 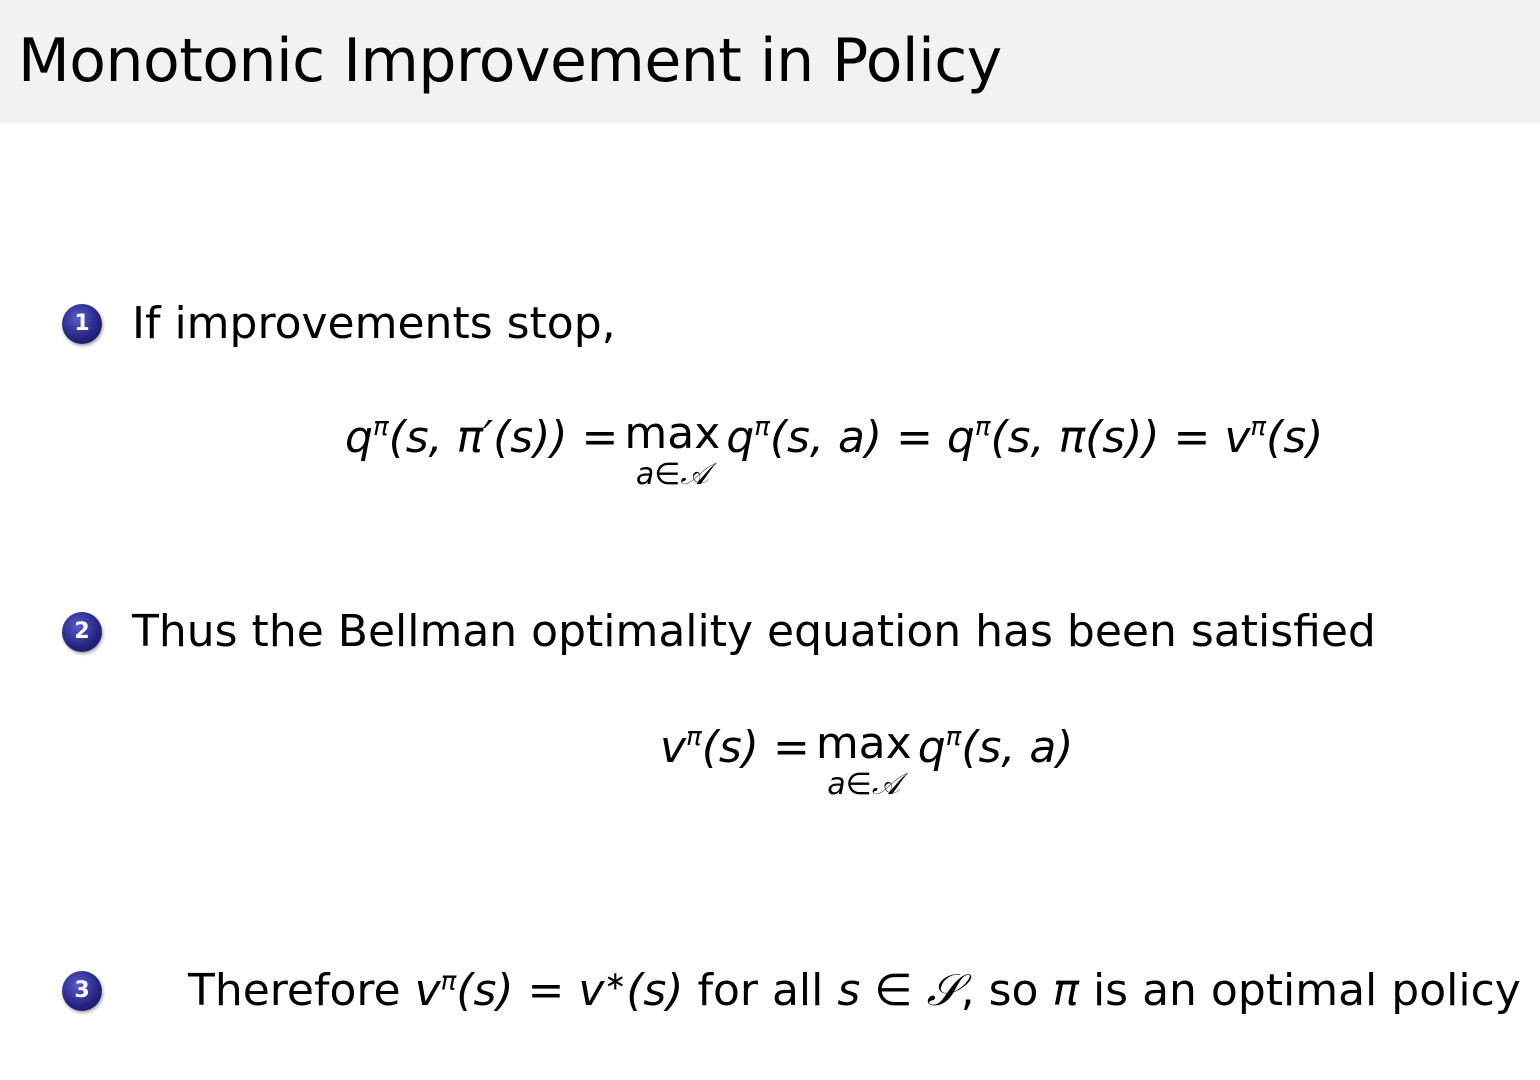 I want to click on text: for all, so click(x=760, y=990).